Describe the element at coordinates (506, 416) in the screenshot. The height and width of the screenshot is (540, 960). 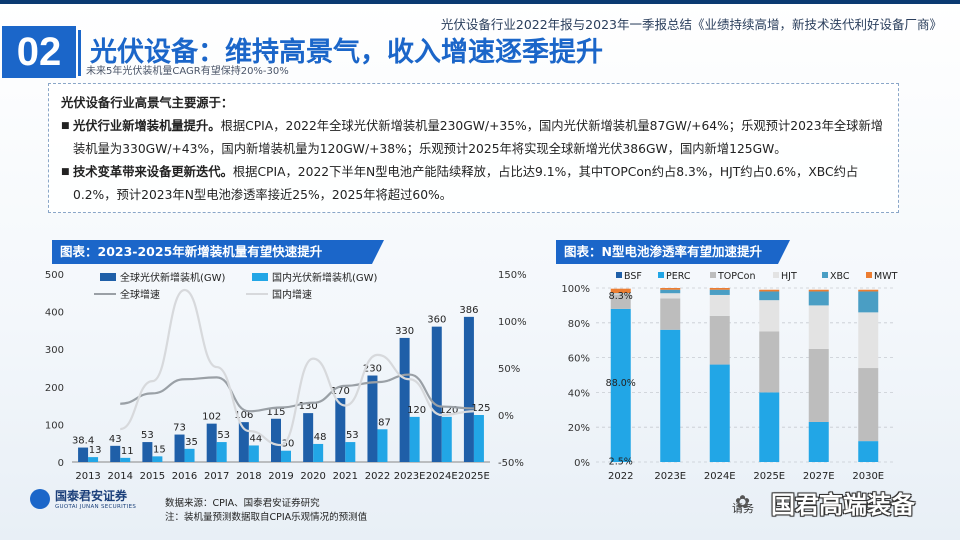
I see `y2-tick-label: 0%` at that location.